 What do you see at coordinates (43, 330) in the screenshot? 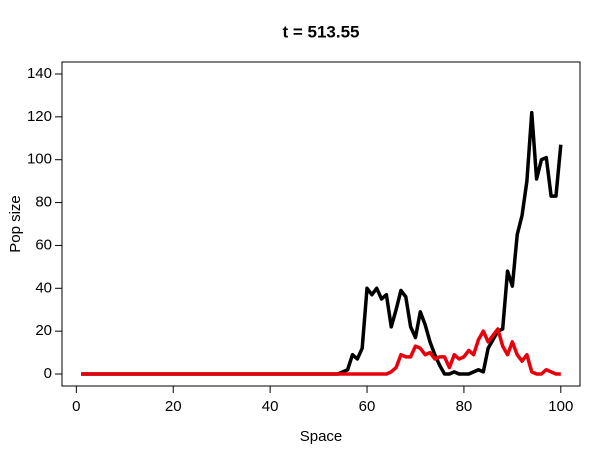
I see `y-tick-label: 20` at bounding box center [43, 330].